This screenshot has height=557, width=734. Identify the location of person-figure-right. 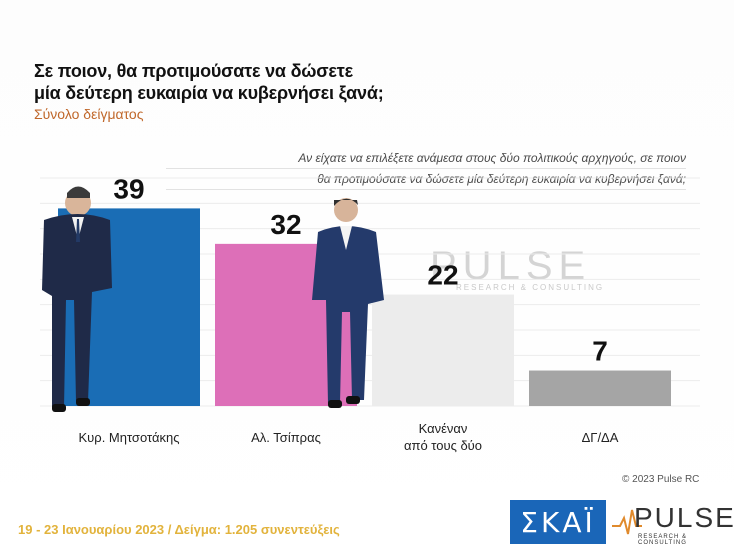
(348, 303).